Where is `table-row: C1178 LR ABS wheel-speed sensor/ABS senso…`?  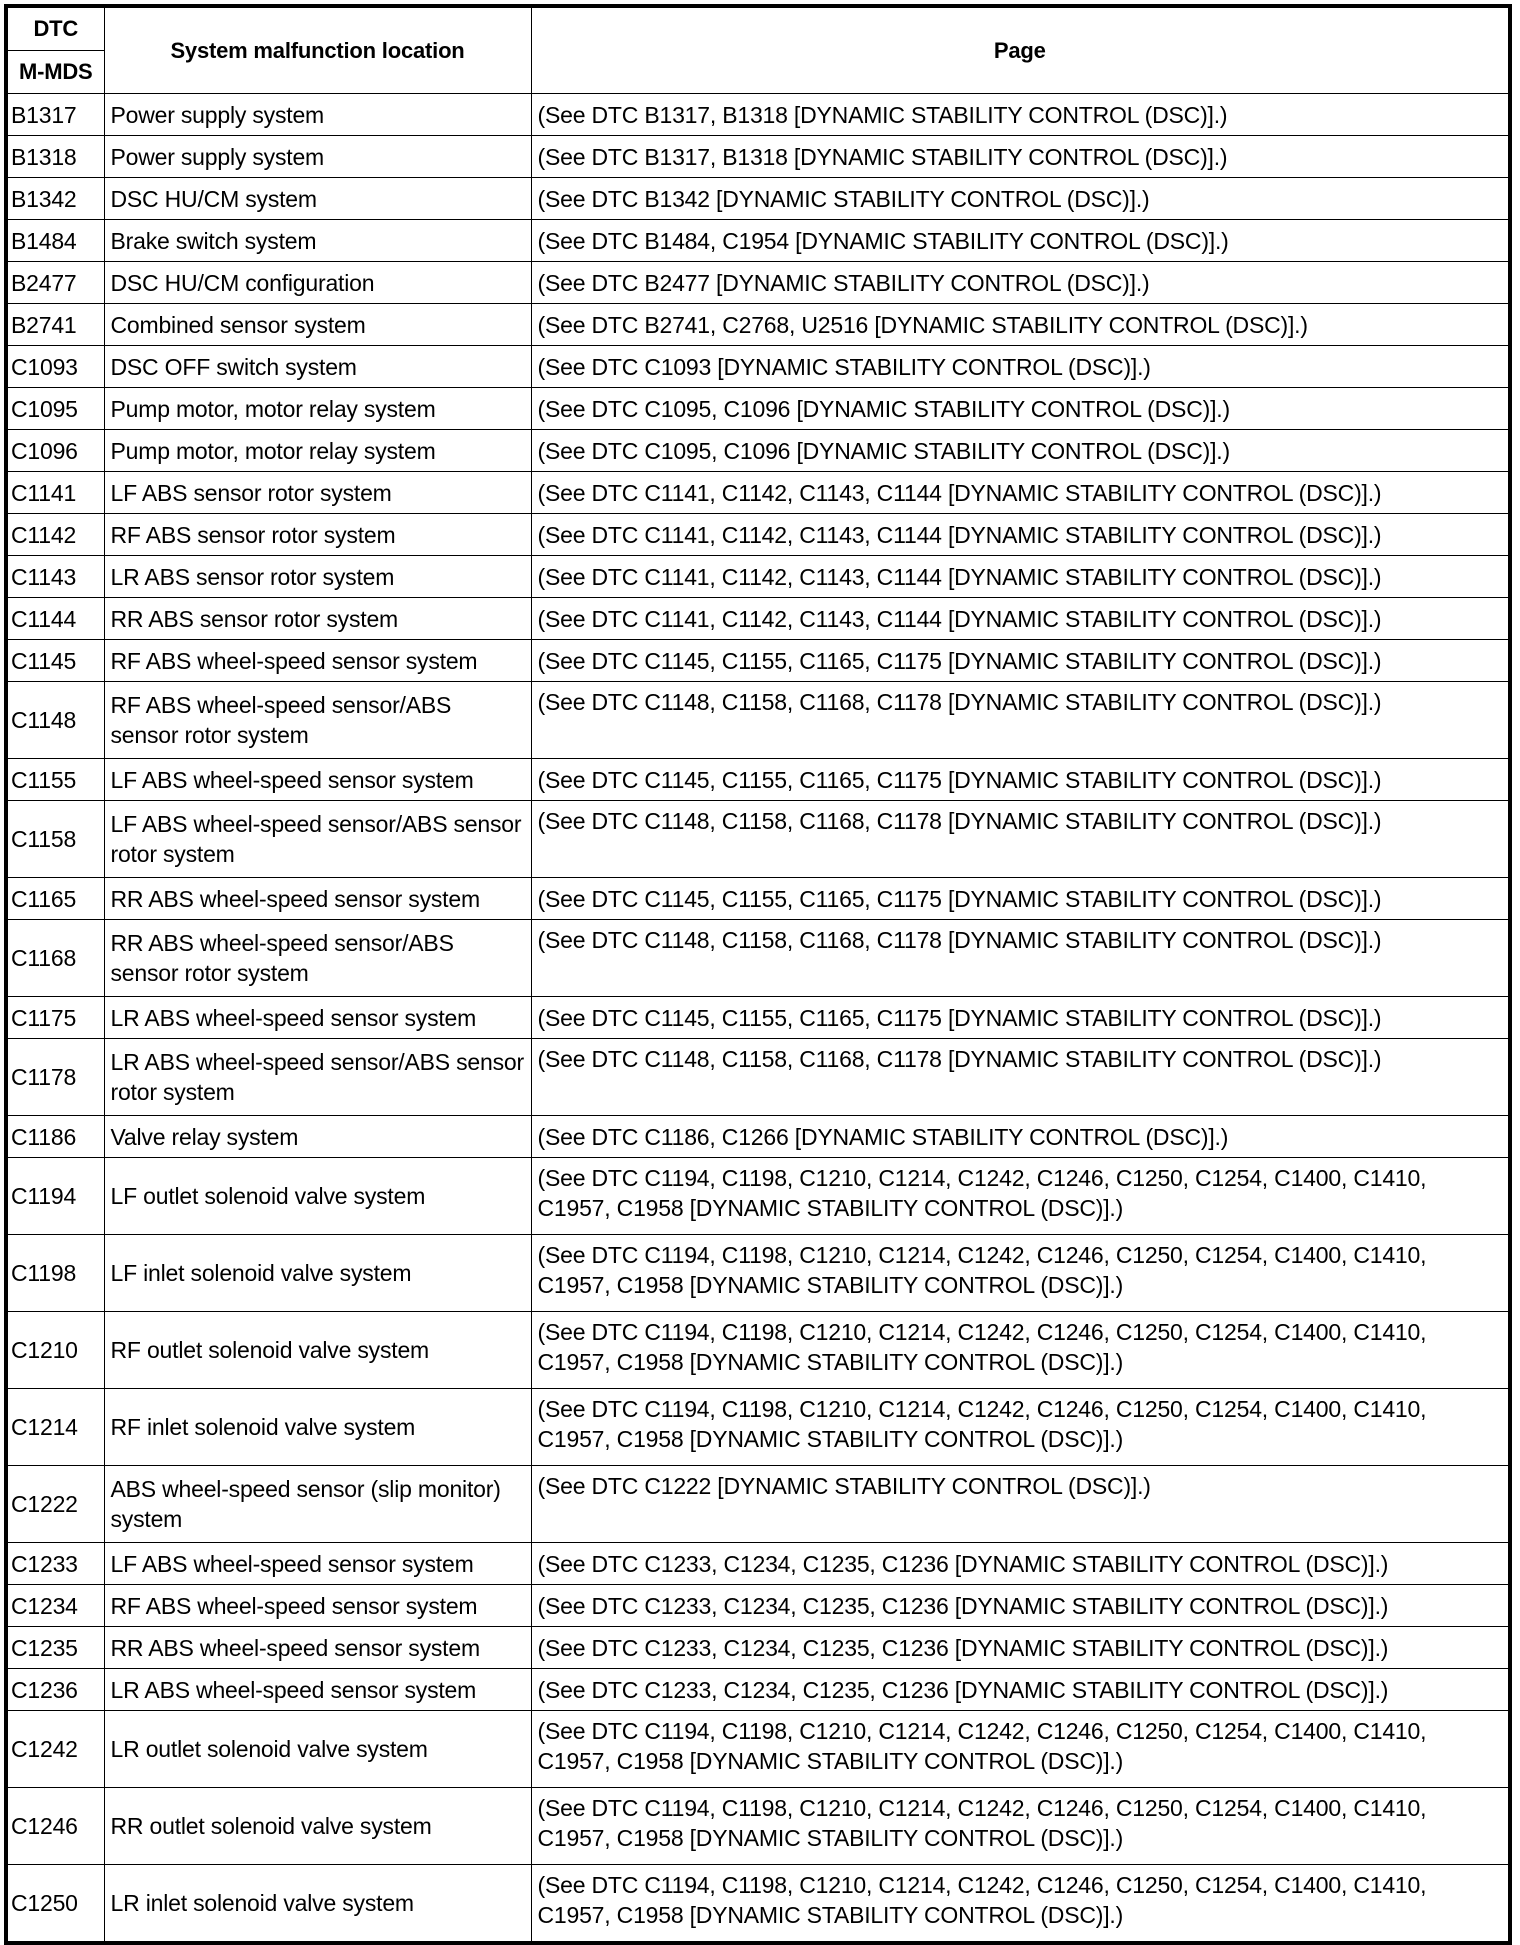 table-row: C1178 LR ABS wheel-speed sensor/ABS senso… is located at coordinates (758, 1077).